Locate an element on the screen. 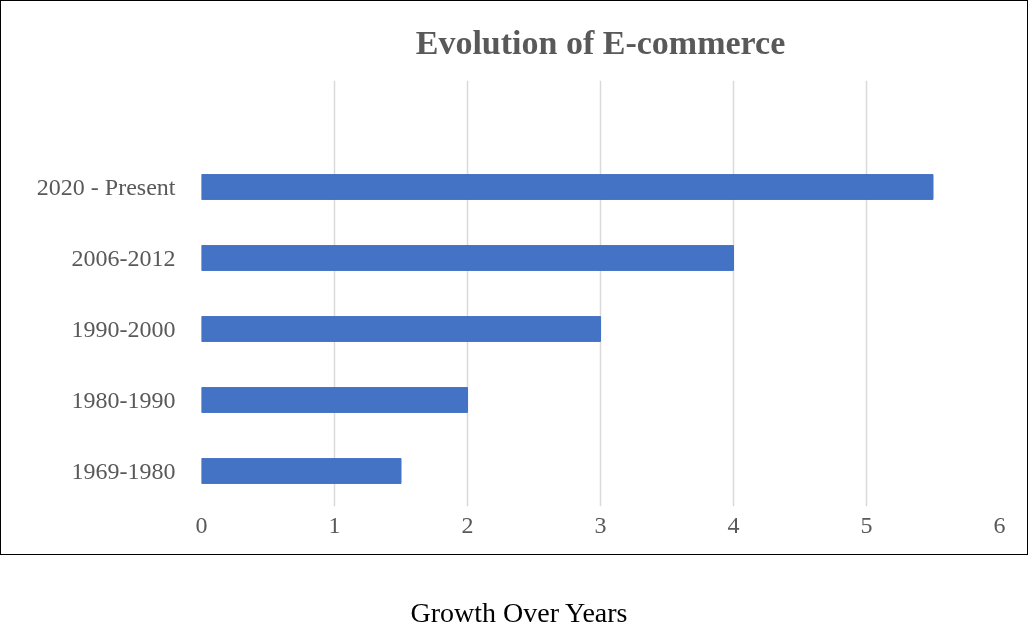 This screenshot has width=1030, height=637. y-tick-label: 1980-1990 is located at coordinates (123, 400).